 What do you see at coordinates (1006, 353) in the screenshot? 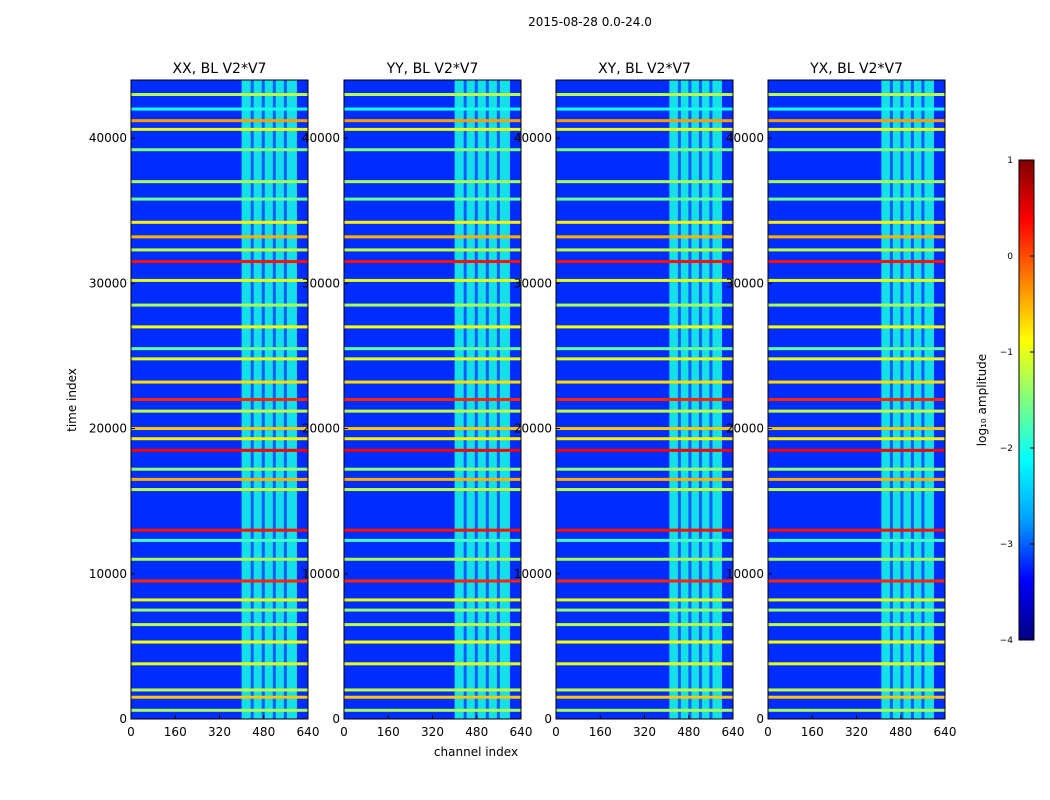
I see `colorbar-tick-label: −1` at bounding box center [1006, 353].